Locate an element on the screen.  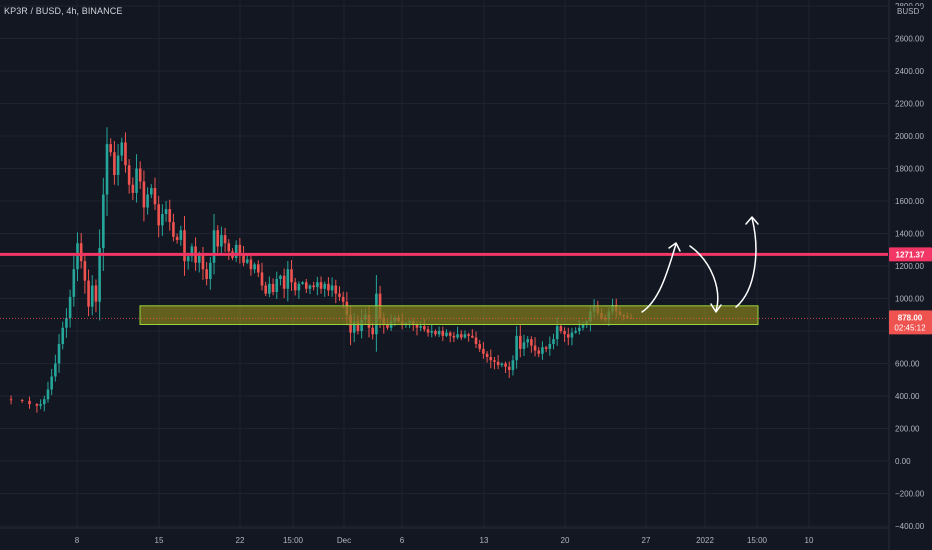
resistance-price-tag-text: 1271.37 is located at coordinates (910, 254).